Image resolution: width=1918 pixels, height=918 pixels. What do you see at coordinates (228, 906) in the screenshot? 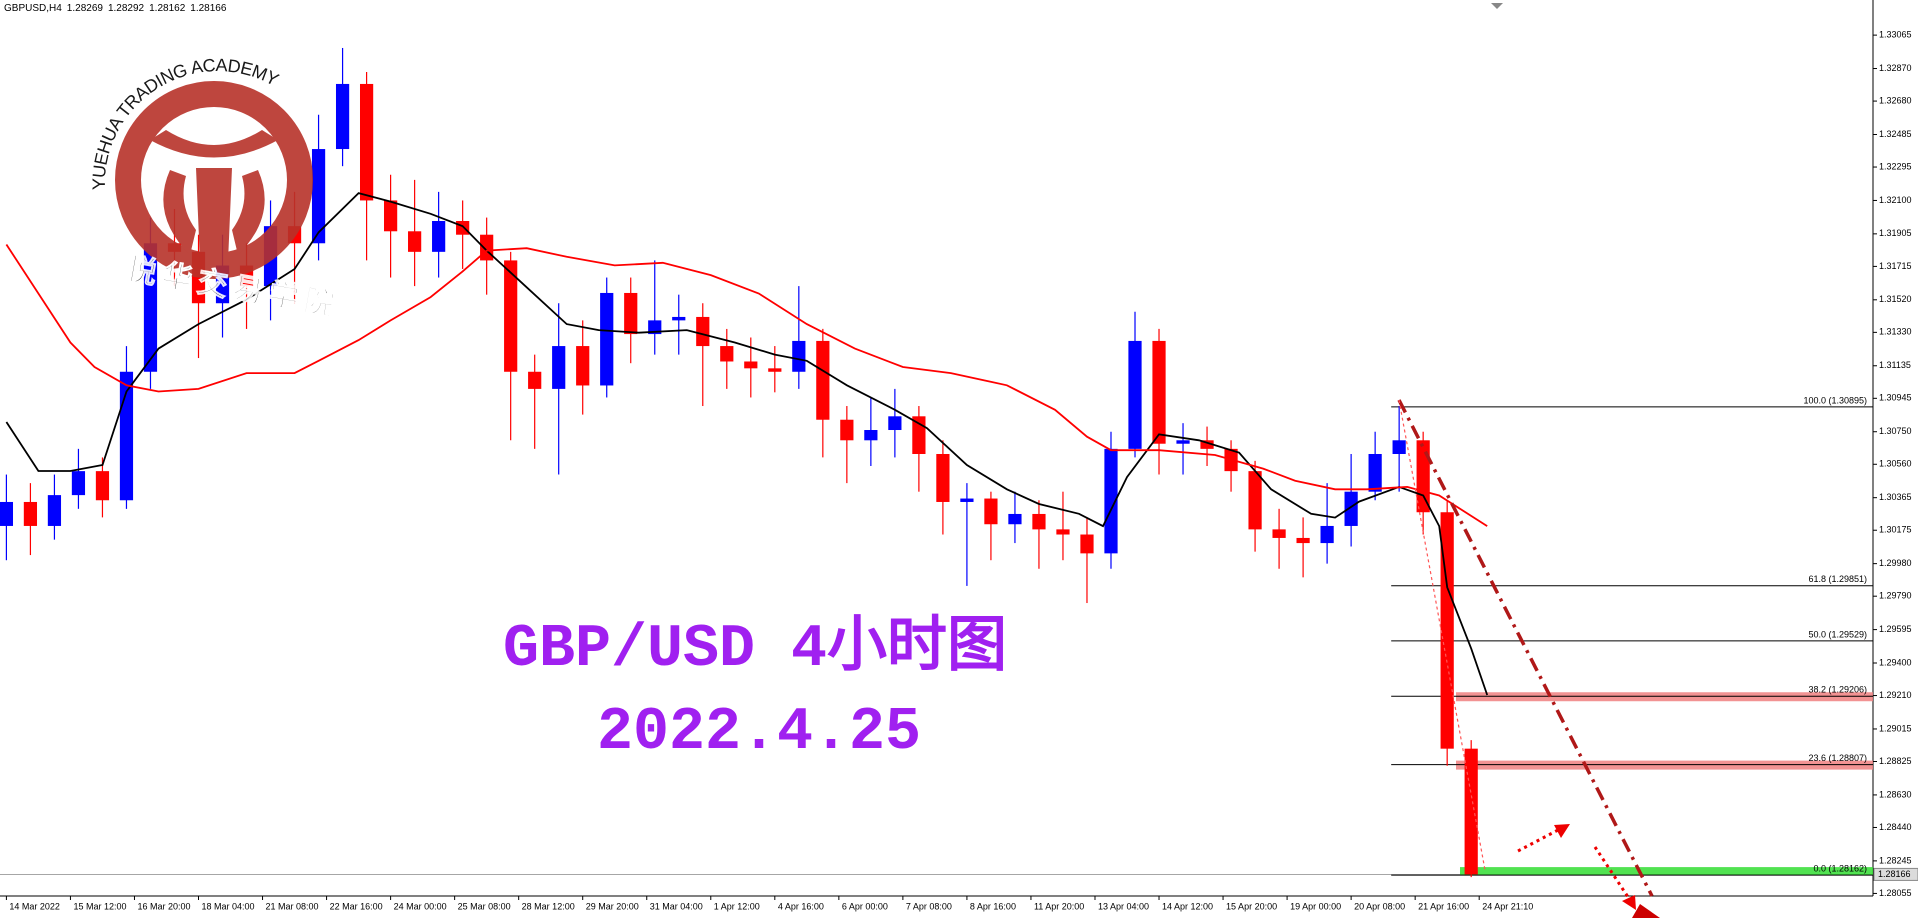
I see `x-tick-label: 18 Mar 04:00` at bounding box center [228, 906].